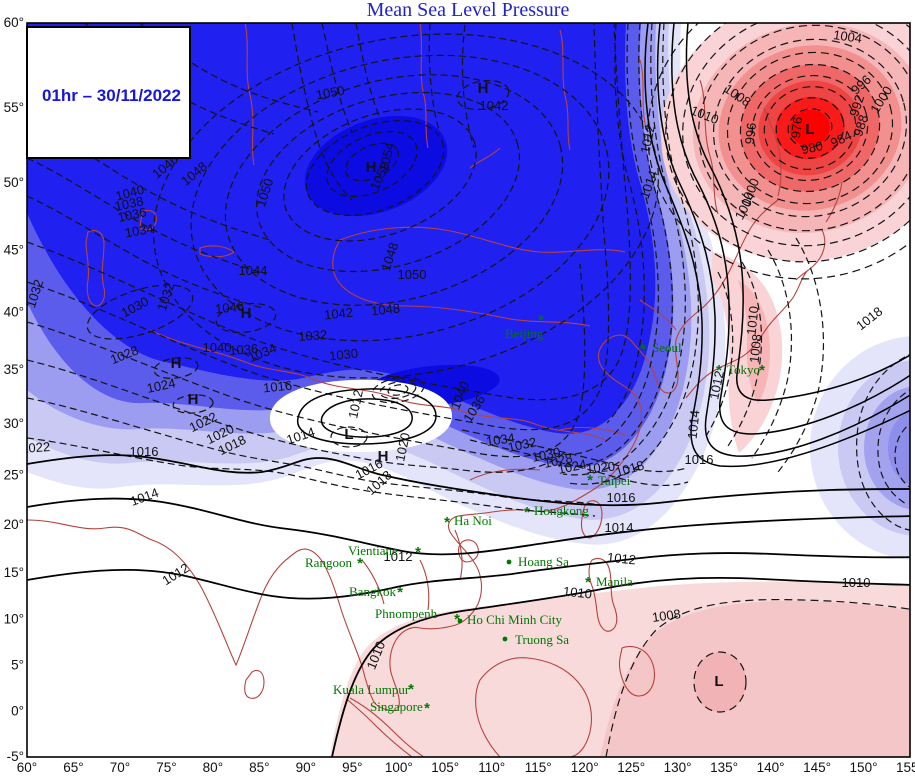 The height and width of the screenshot is (780, 915). What do you see at coordinates (468, 10) in the screenshot?
I see `page-title: Mean Sea Level Pressure` at bounding box center [468, 10].